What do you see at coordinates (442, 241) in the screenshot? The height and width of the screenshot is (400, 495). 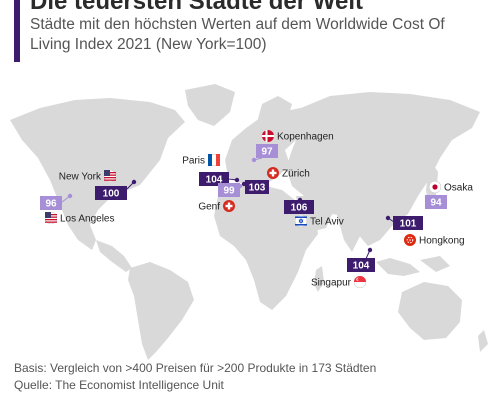 I see `city-name-label: Hongkong` at bounding box center [442, 241].